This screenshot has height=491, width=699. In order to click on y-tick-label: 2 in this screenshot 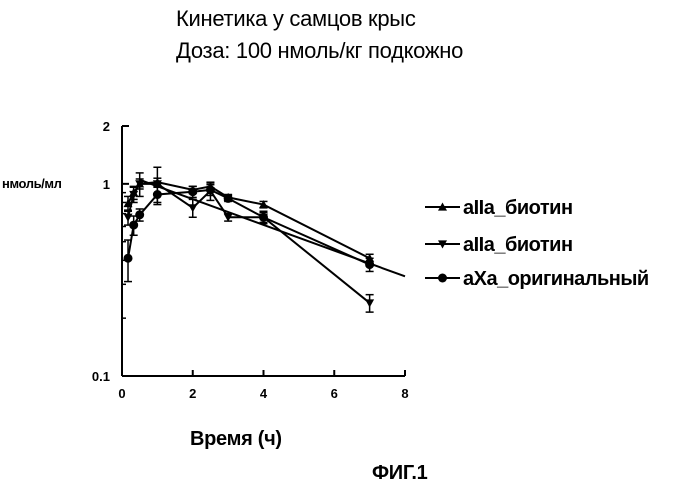, I will do `click(106, 126)`.